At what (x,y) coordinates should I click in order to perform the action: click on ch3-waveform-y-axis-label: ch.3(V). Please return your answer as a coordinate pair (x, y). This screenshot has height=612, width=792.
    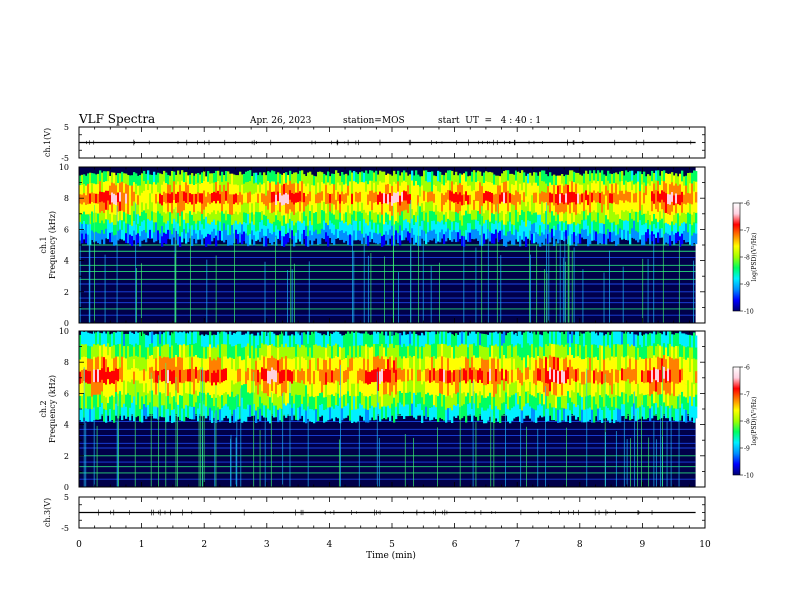
    Looking at the image, I should click on (47, 512).